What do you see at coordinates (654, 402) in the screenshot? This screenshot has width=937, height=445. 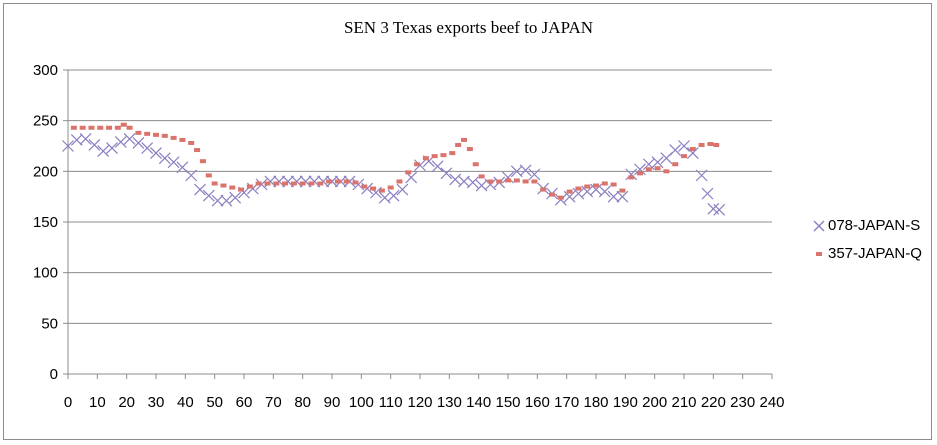 I see `x-tick-label: 200` at bounding box center [654, 402].